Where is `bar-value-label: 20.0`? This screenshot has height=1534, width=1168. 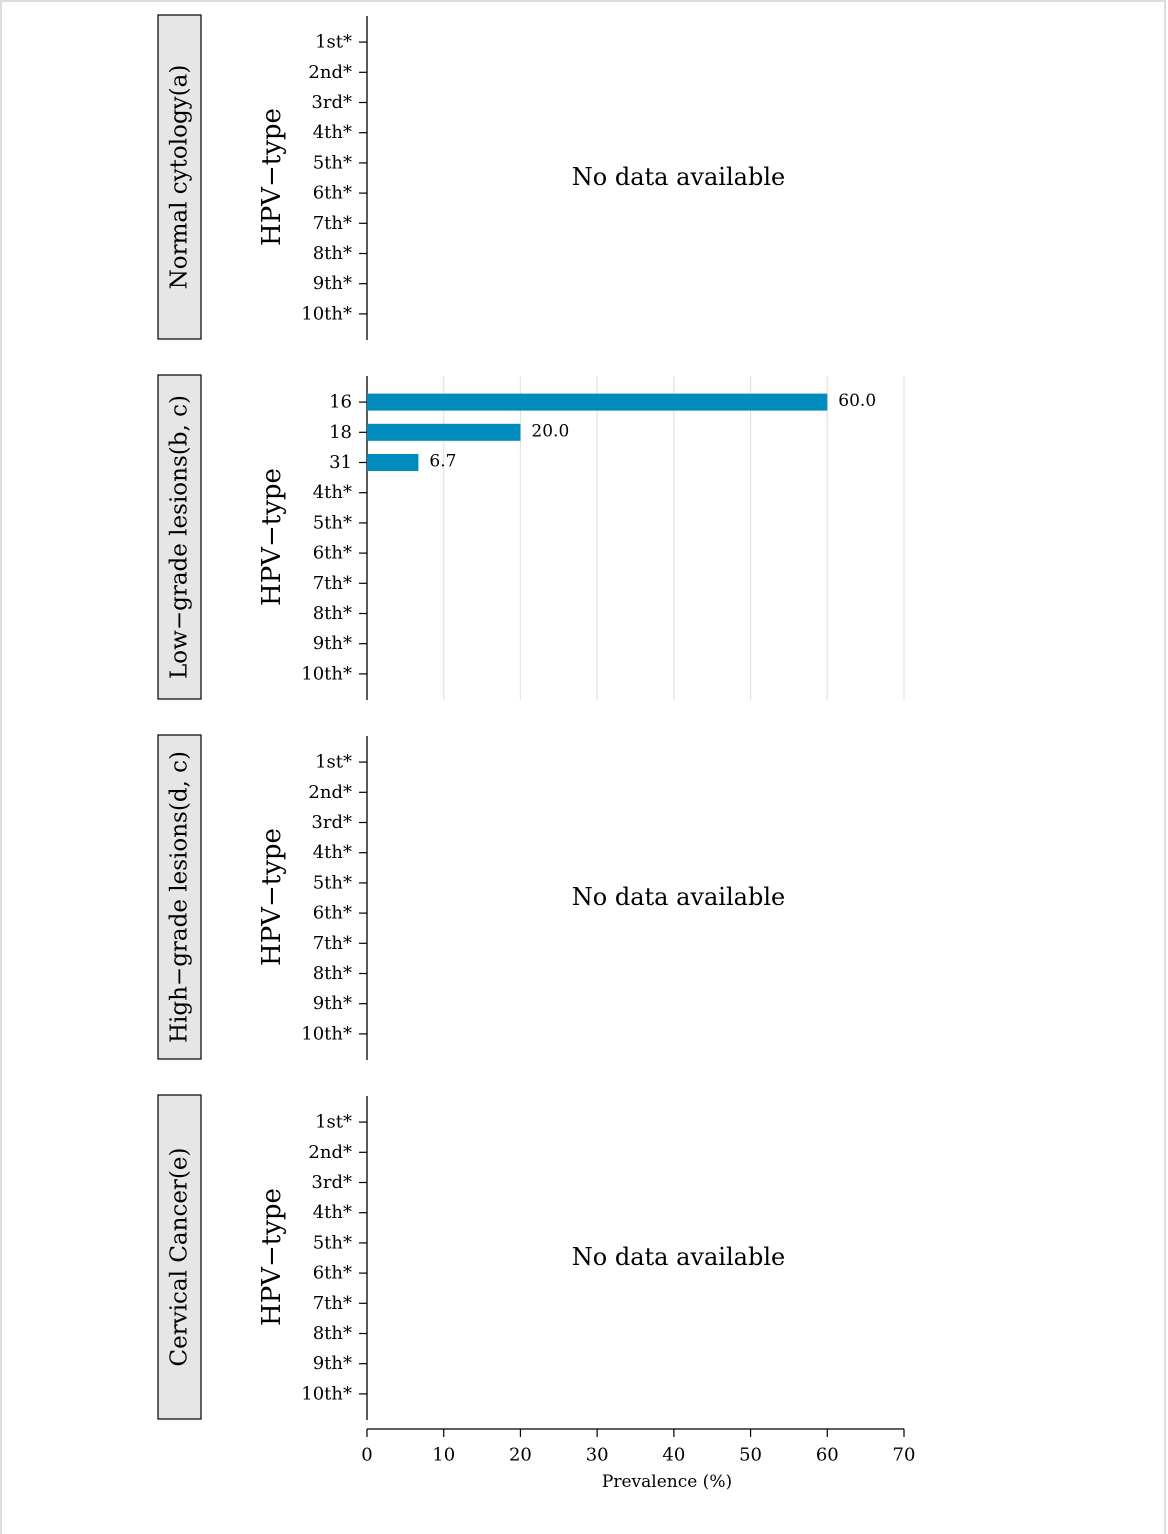 bar-value-label: 20.0 is located at coordinates (550, 431).